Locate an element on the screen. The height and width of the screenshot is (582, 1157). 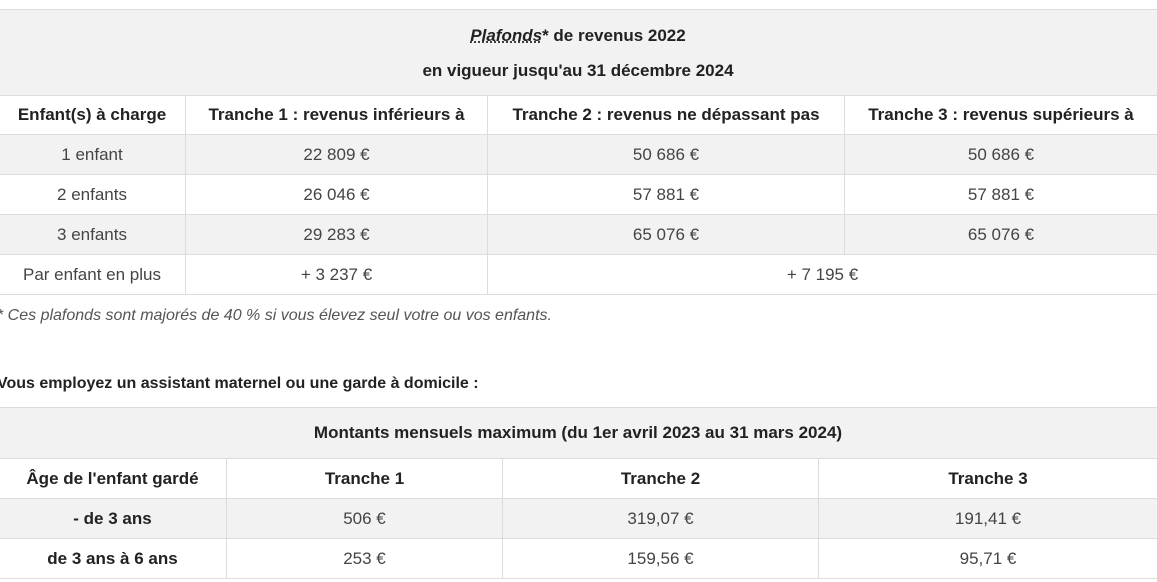
cell-tranche3: 65 076 € is located at coordinates (1000, 234).